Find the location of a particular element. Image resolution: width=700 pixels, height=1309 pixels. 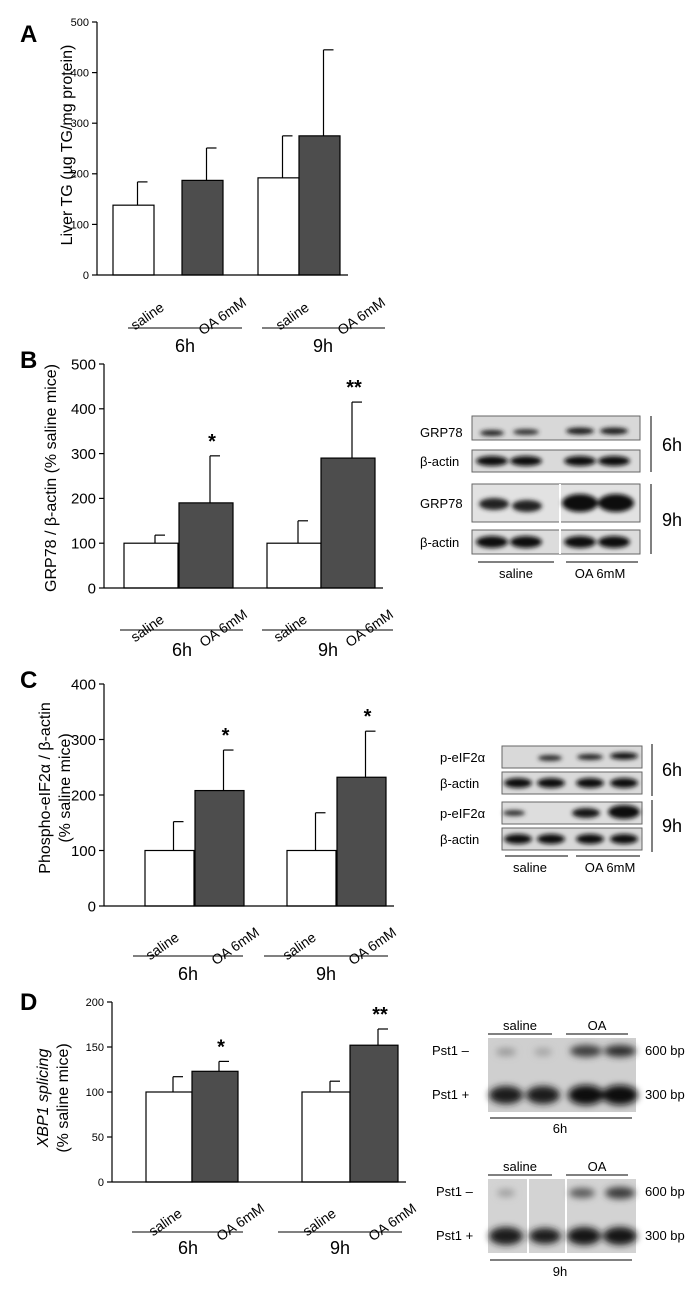

gel-d-6h-size-600: 600 bp is located at coordinates (665, 1050).